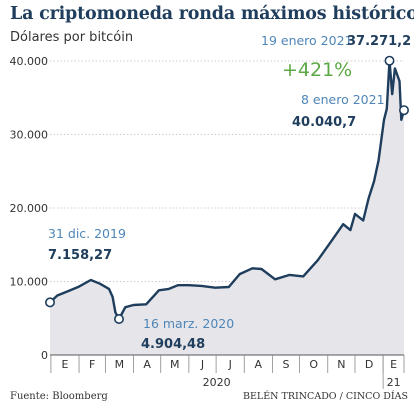  I want to click on y-tick-label: 30.000, so click(29, 135).